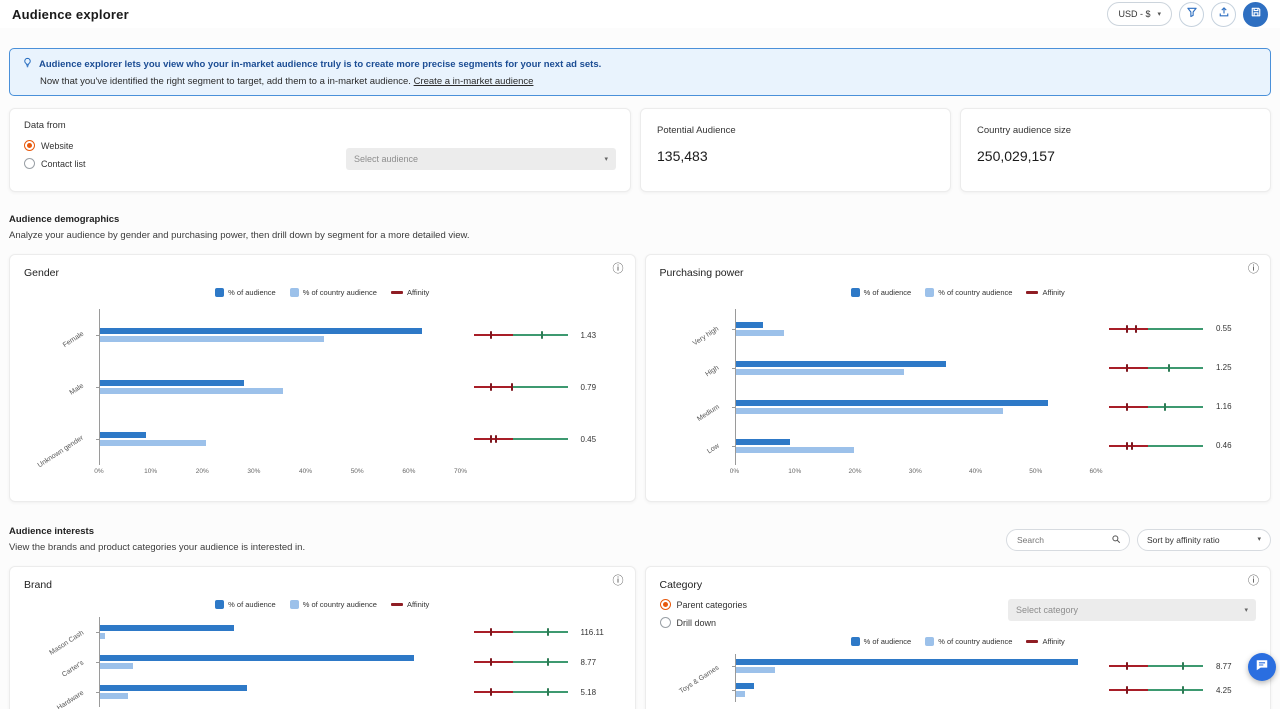  I want to click on chart-title: Gender, so click(42, 273).